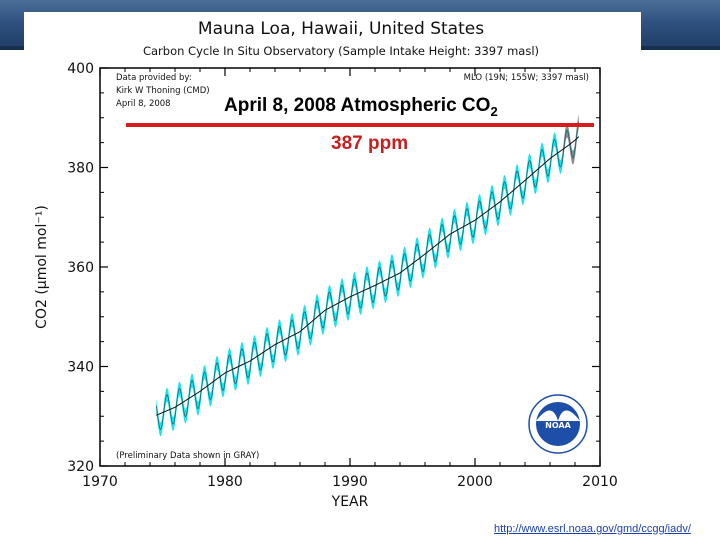 This screenshot has width=720, height=540. I want to click on chart-title: Mauna Loa, Hawaii, United States, so click(341, 29).